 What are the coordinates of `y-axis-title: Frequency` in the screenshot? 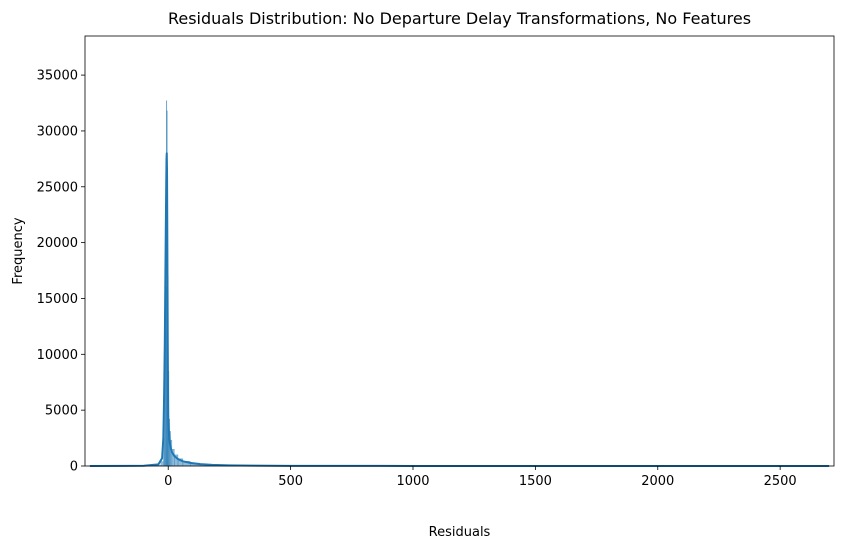 It's located at (18, 250).